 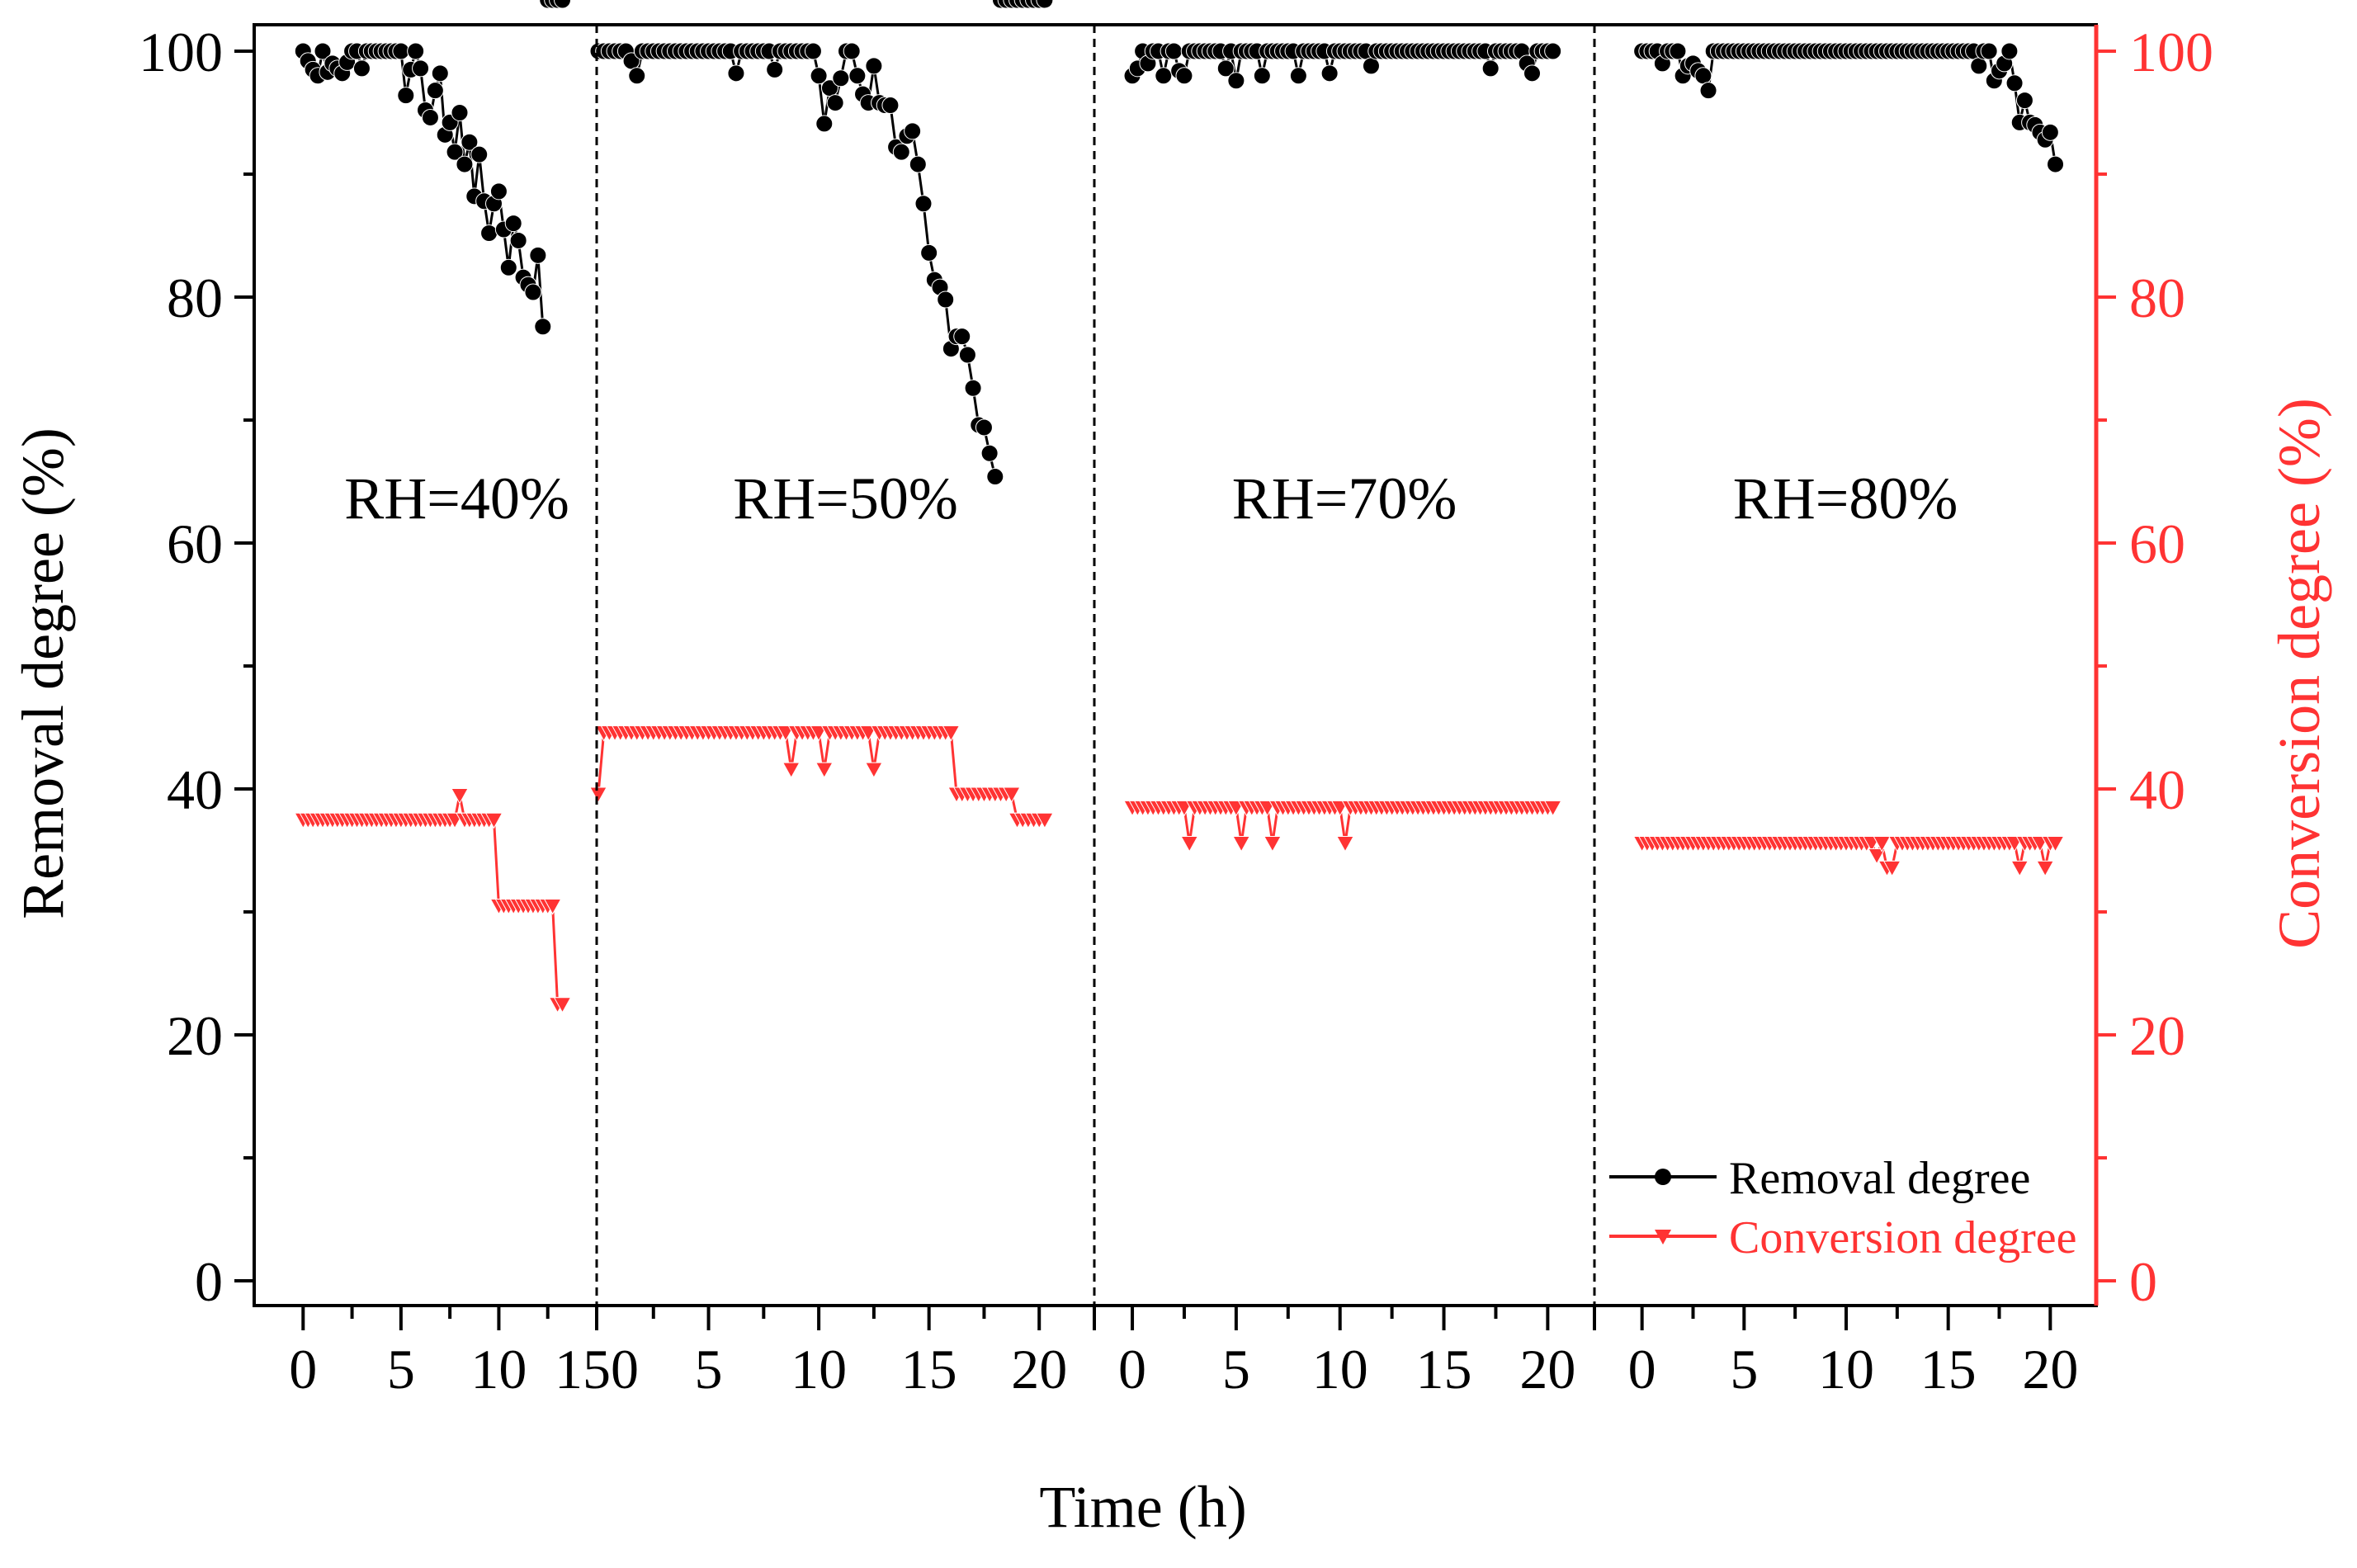 I want to click on legend-removal-marker, so click(x=1663, y=1177).